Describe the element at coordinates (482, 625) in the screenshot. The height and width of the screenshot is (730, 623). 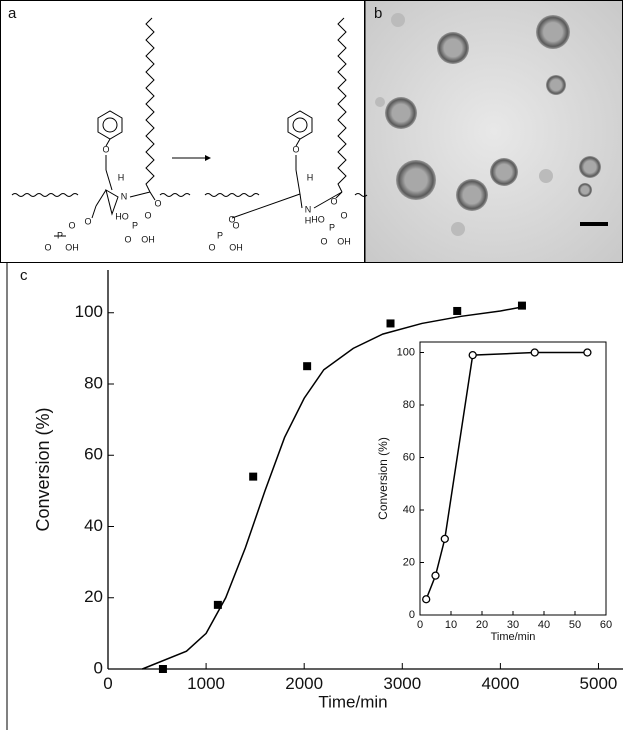
I see `x-tick-label: 20` at that location.